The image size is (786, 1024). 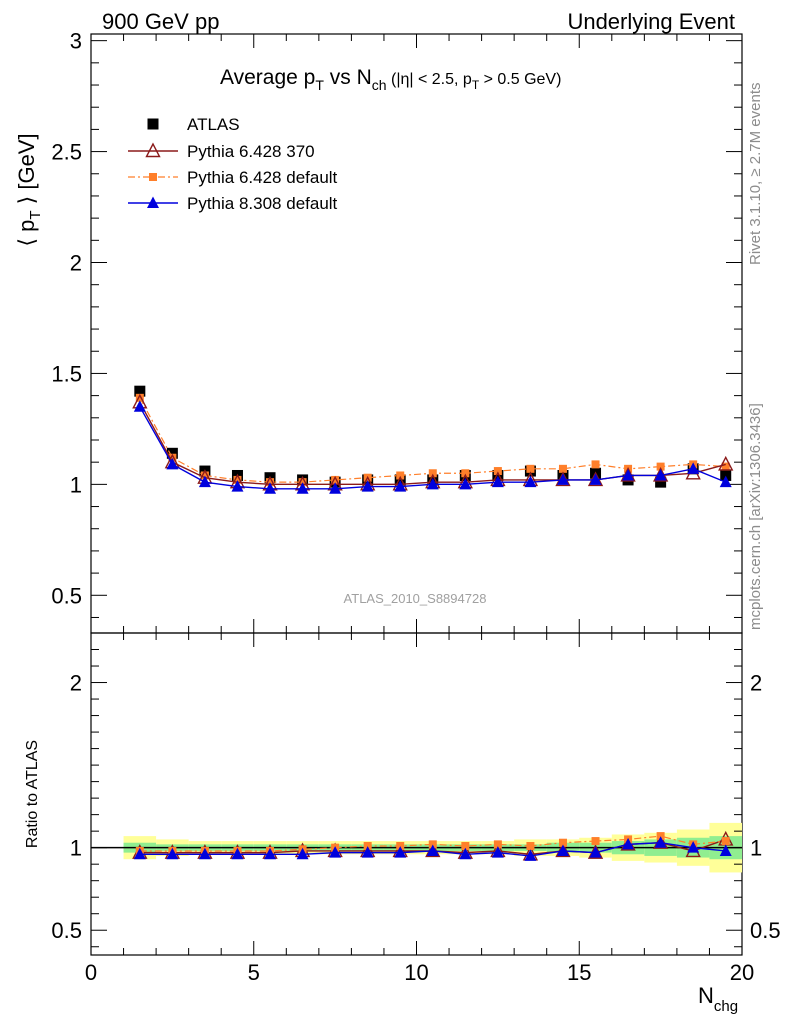 I want to click on legend-marker-atlas, so click(x=153, y=124).